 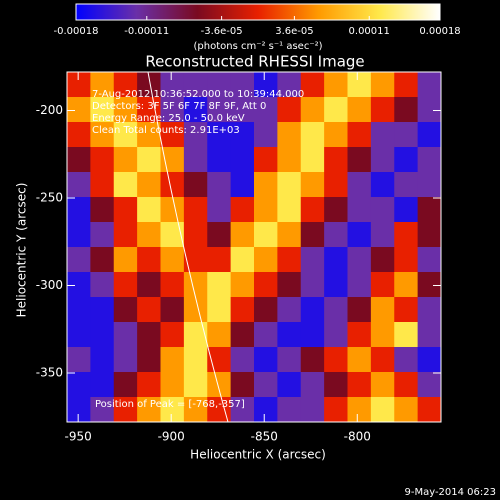 What do you see at coordinates (179, 106) in the screenshot?
I see `annotation: Detectors: 3F 5F 6F 7F 8F 9F, Att 0` at bounding box center [179, 106].